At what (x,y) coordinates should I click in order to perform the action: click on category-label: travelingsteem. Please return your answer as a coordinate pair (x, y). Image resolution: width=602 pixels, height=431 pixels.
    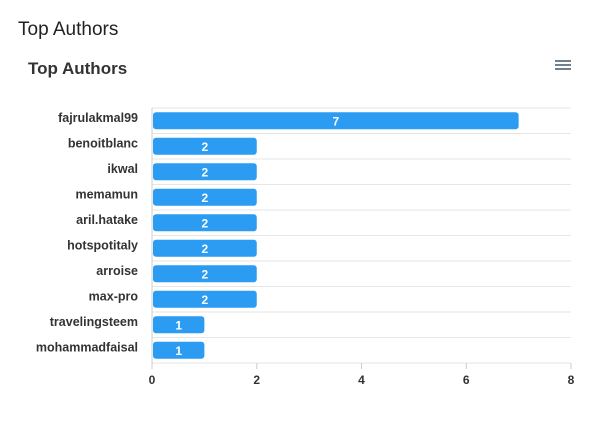
    Looking at the image, I should click on (94, 322).